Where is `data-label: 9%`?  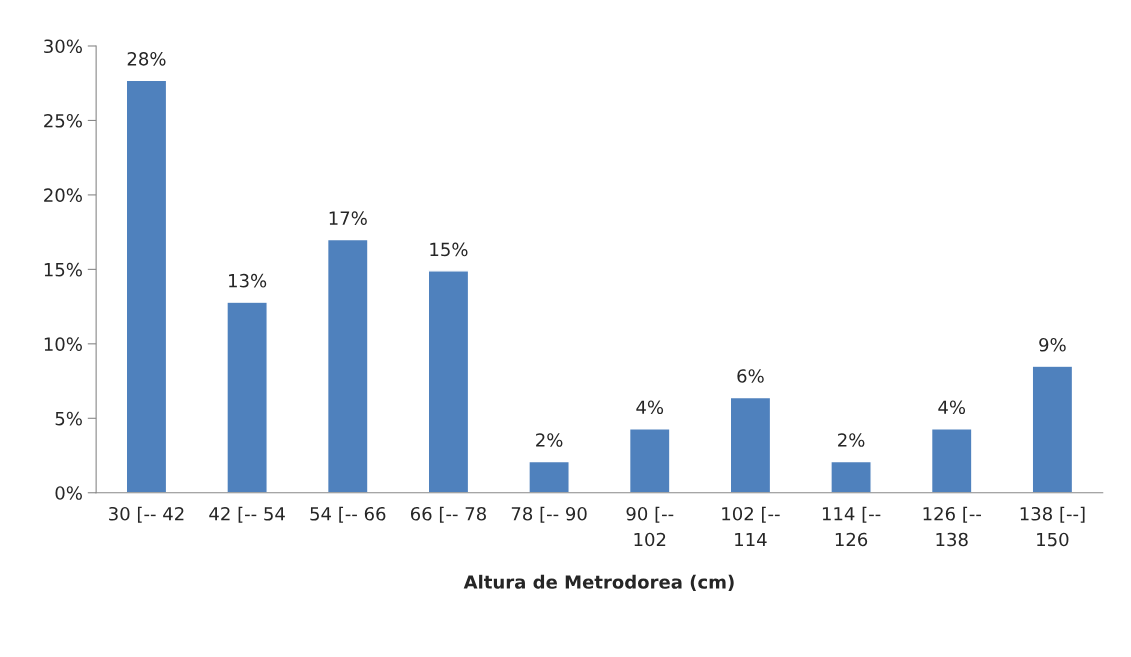 data-label: 9% is located at coordinates (1052, 344).